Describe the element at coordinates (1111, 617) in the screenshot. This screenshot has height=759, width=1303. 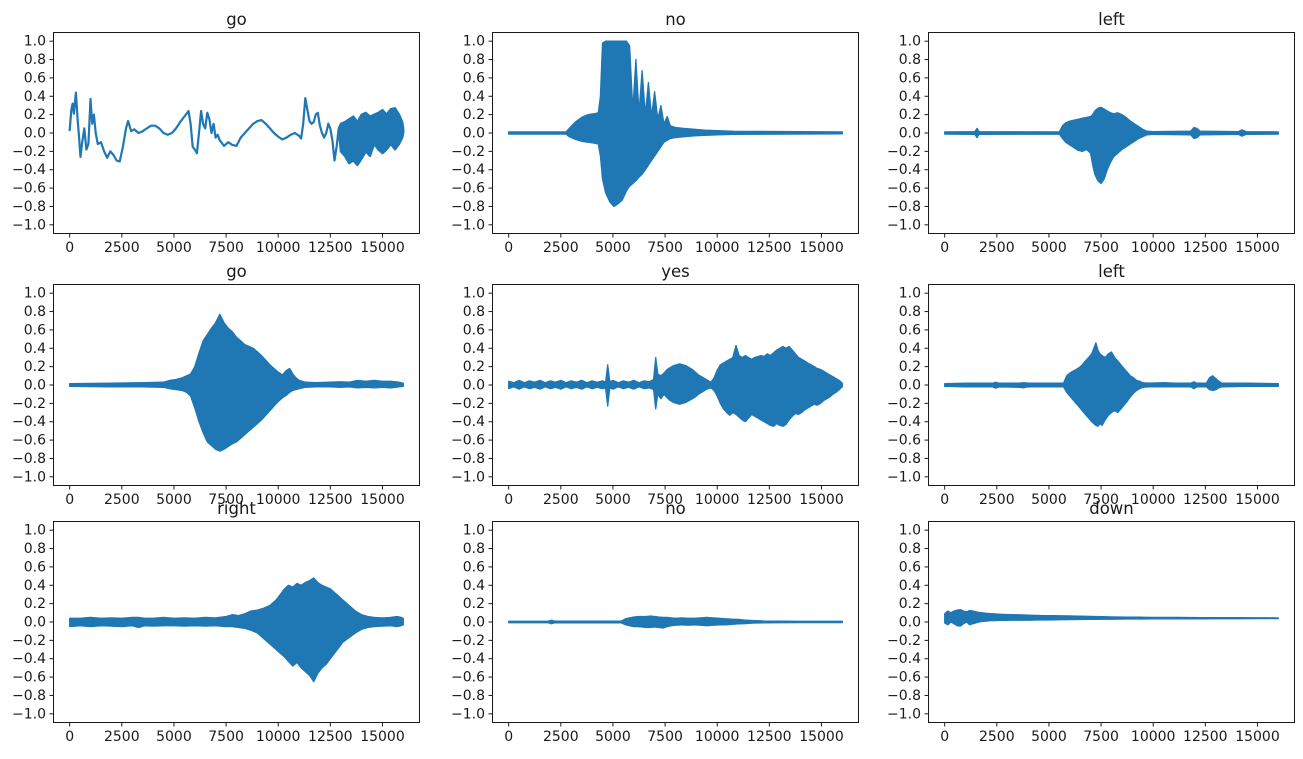
I see `waveform-path-down` at that location.